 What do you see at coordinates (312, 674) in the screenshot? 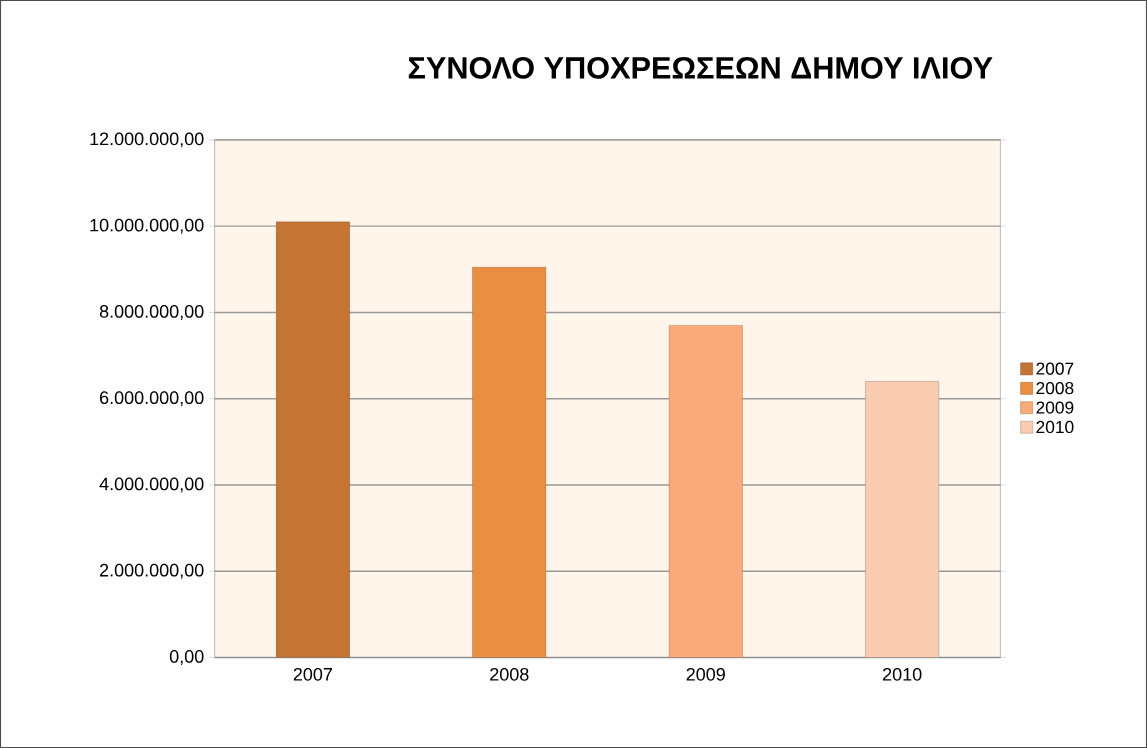
I see `x-tick-label: 2007` at bounding box center [312, 674].